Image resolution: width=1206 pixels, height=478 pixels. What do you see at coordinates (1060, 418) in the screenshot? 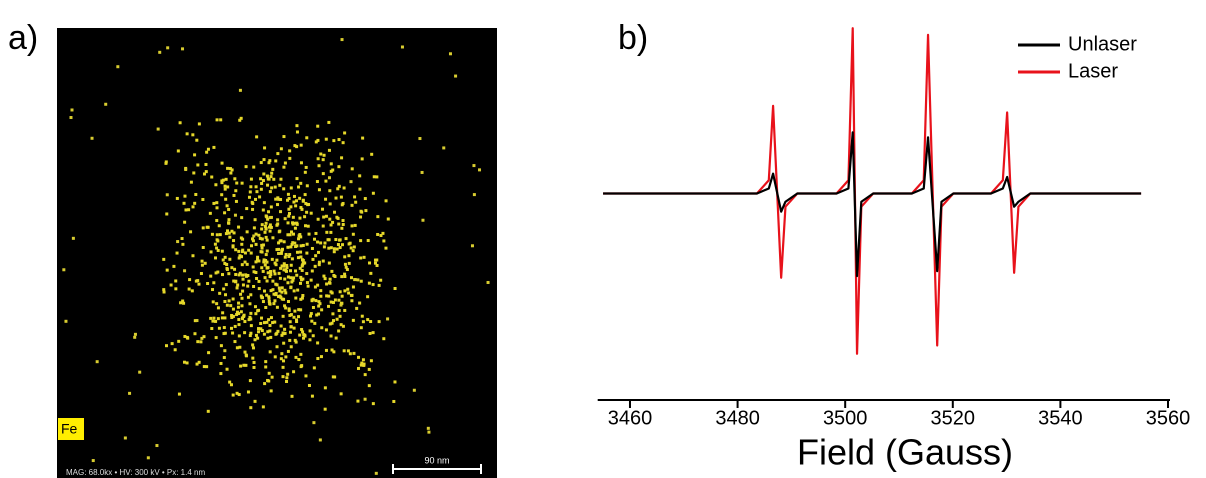
I see `x-tick-label: 3540` at bounding box center [1060, 418].